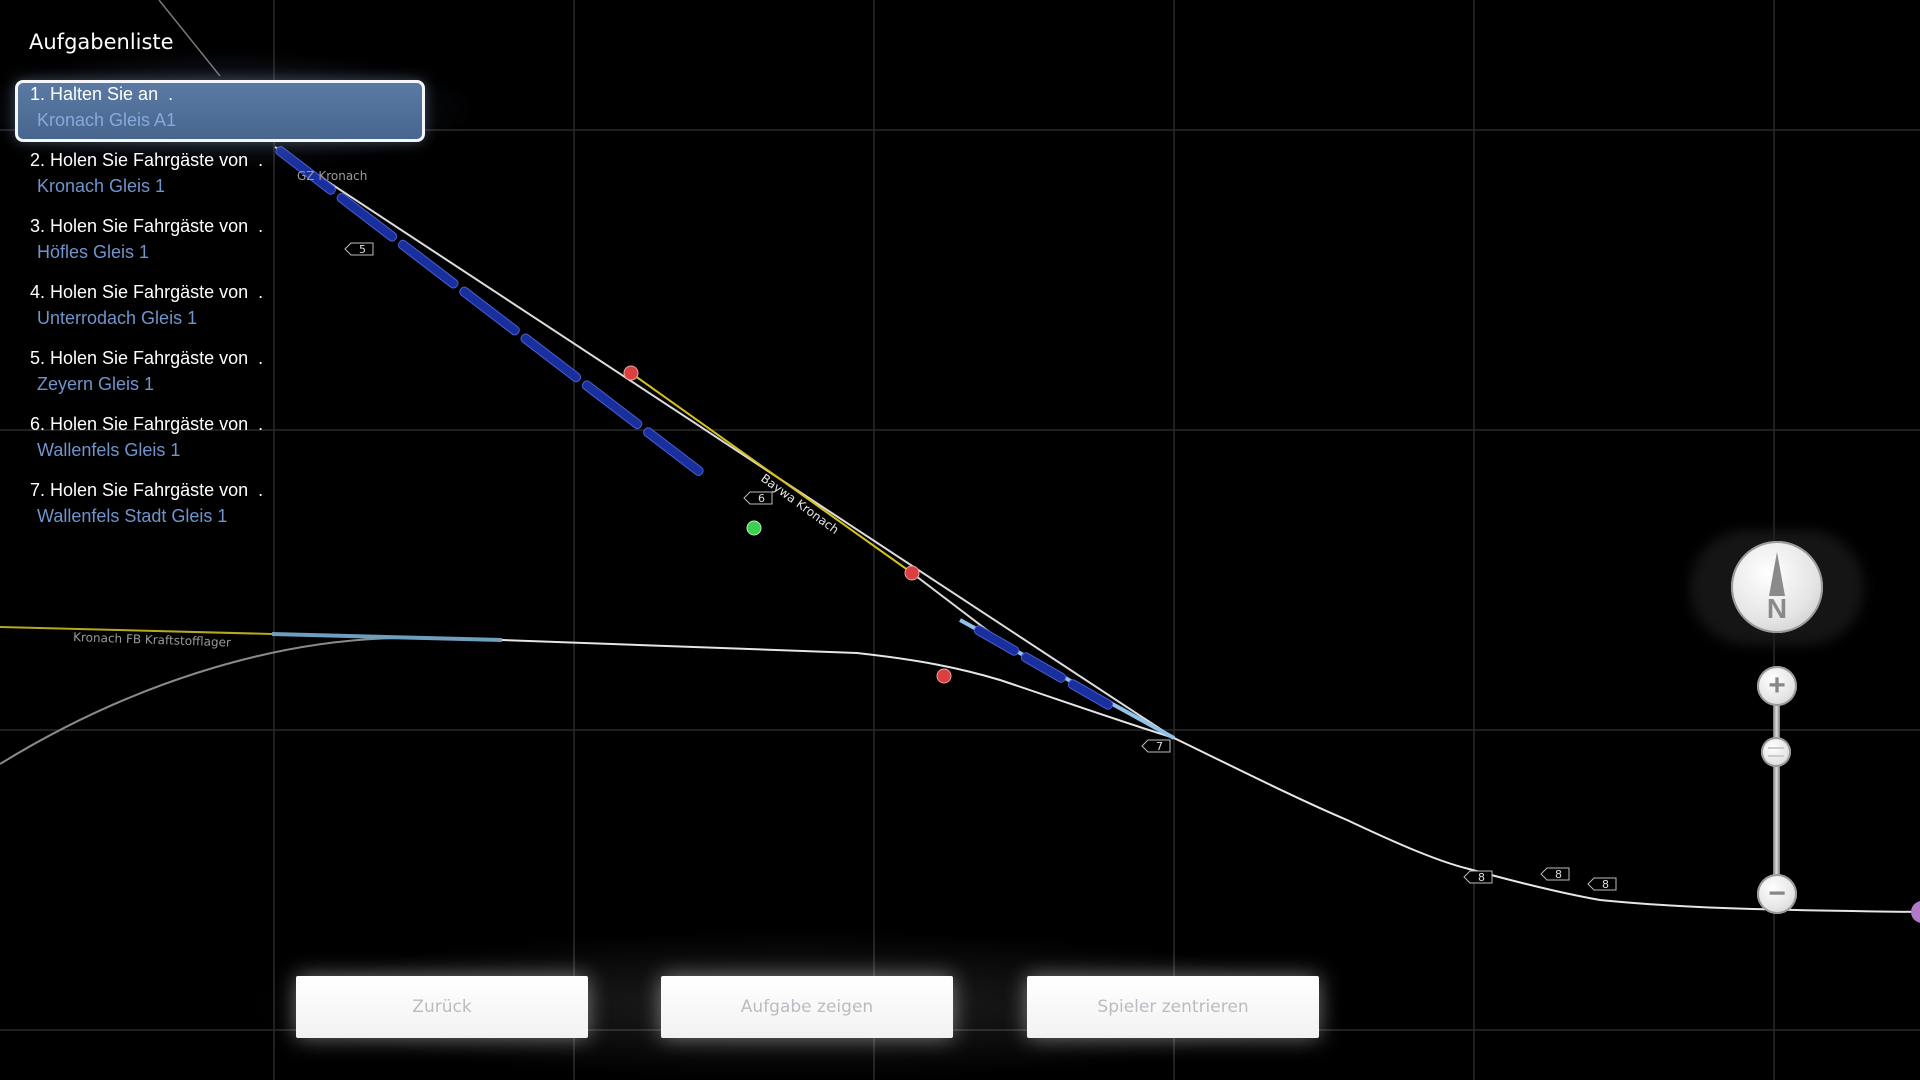 The image size is (1920, 1080). What do you see at coordinates (109, 450) in the screenshot?
I see `task-location: Wallenfels Gleis 1` at bounding box center [109, 450].